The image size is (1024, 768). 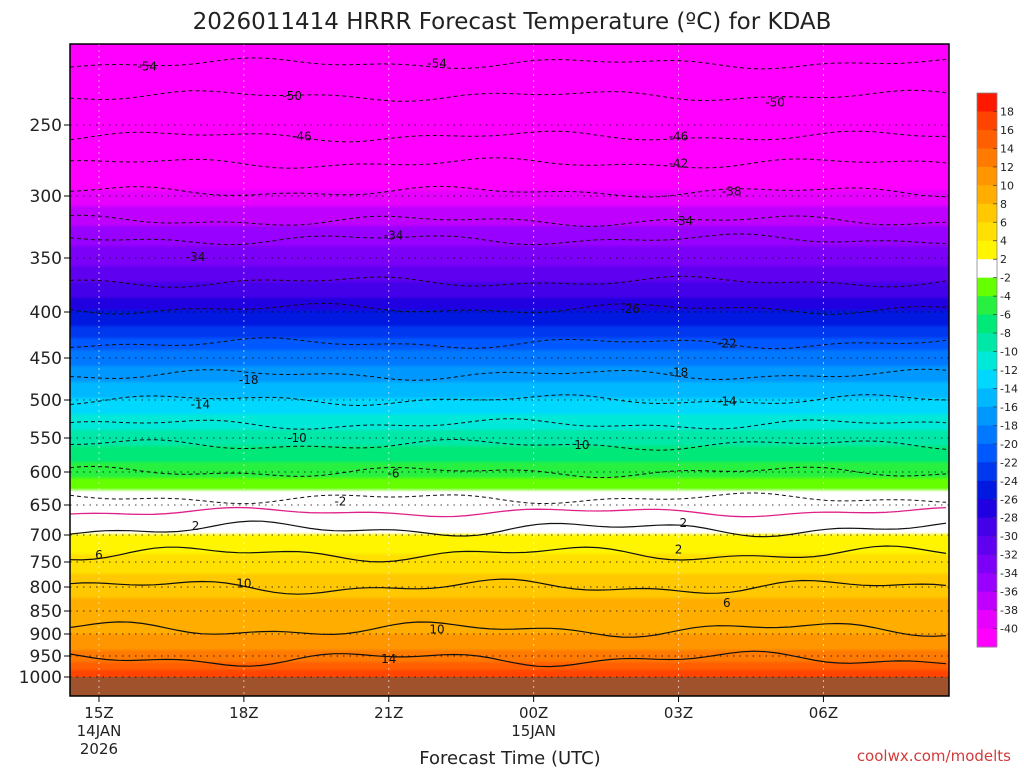 I want to click on colorbar-tick-label: -12, so click(x=1009, y=370).